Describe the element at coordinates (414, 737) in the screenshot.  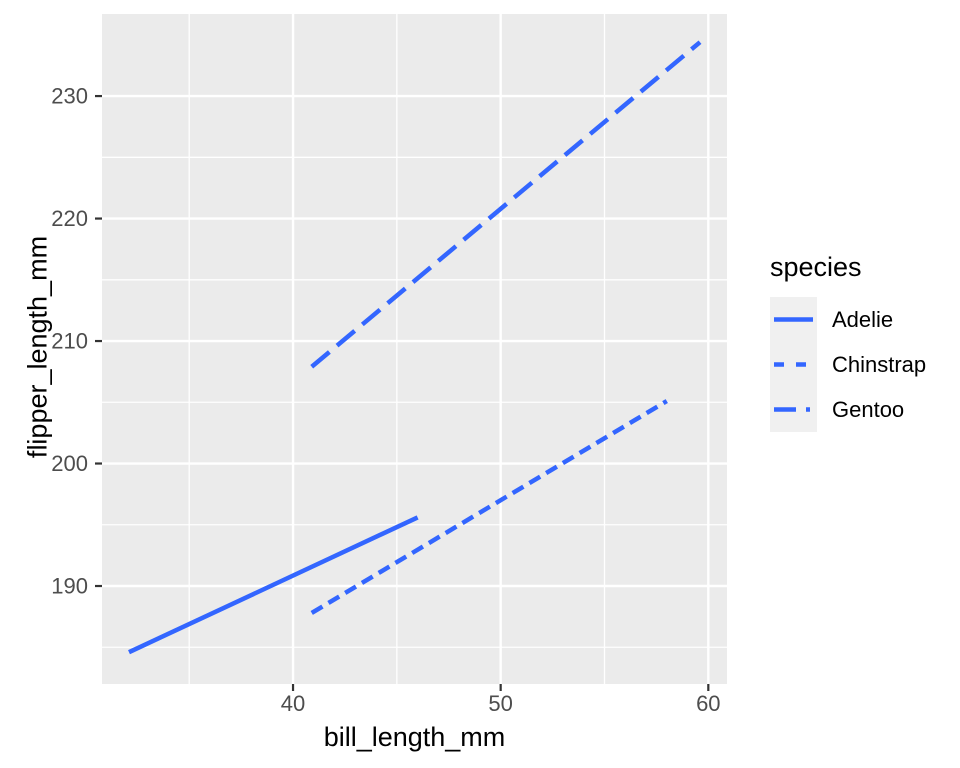
I see `x-axis-title: bill_length_mm` at that location.